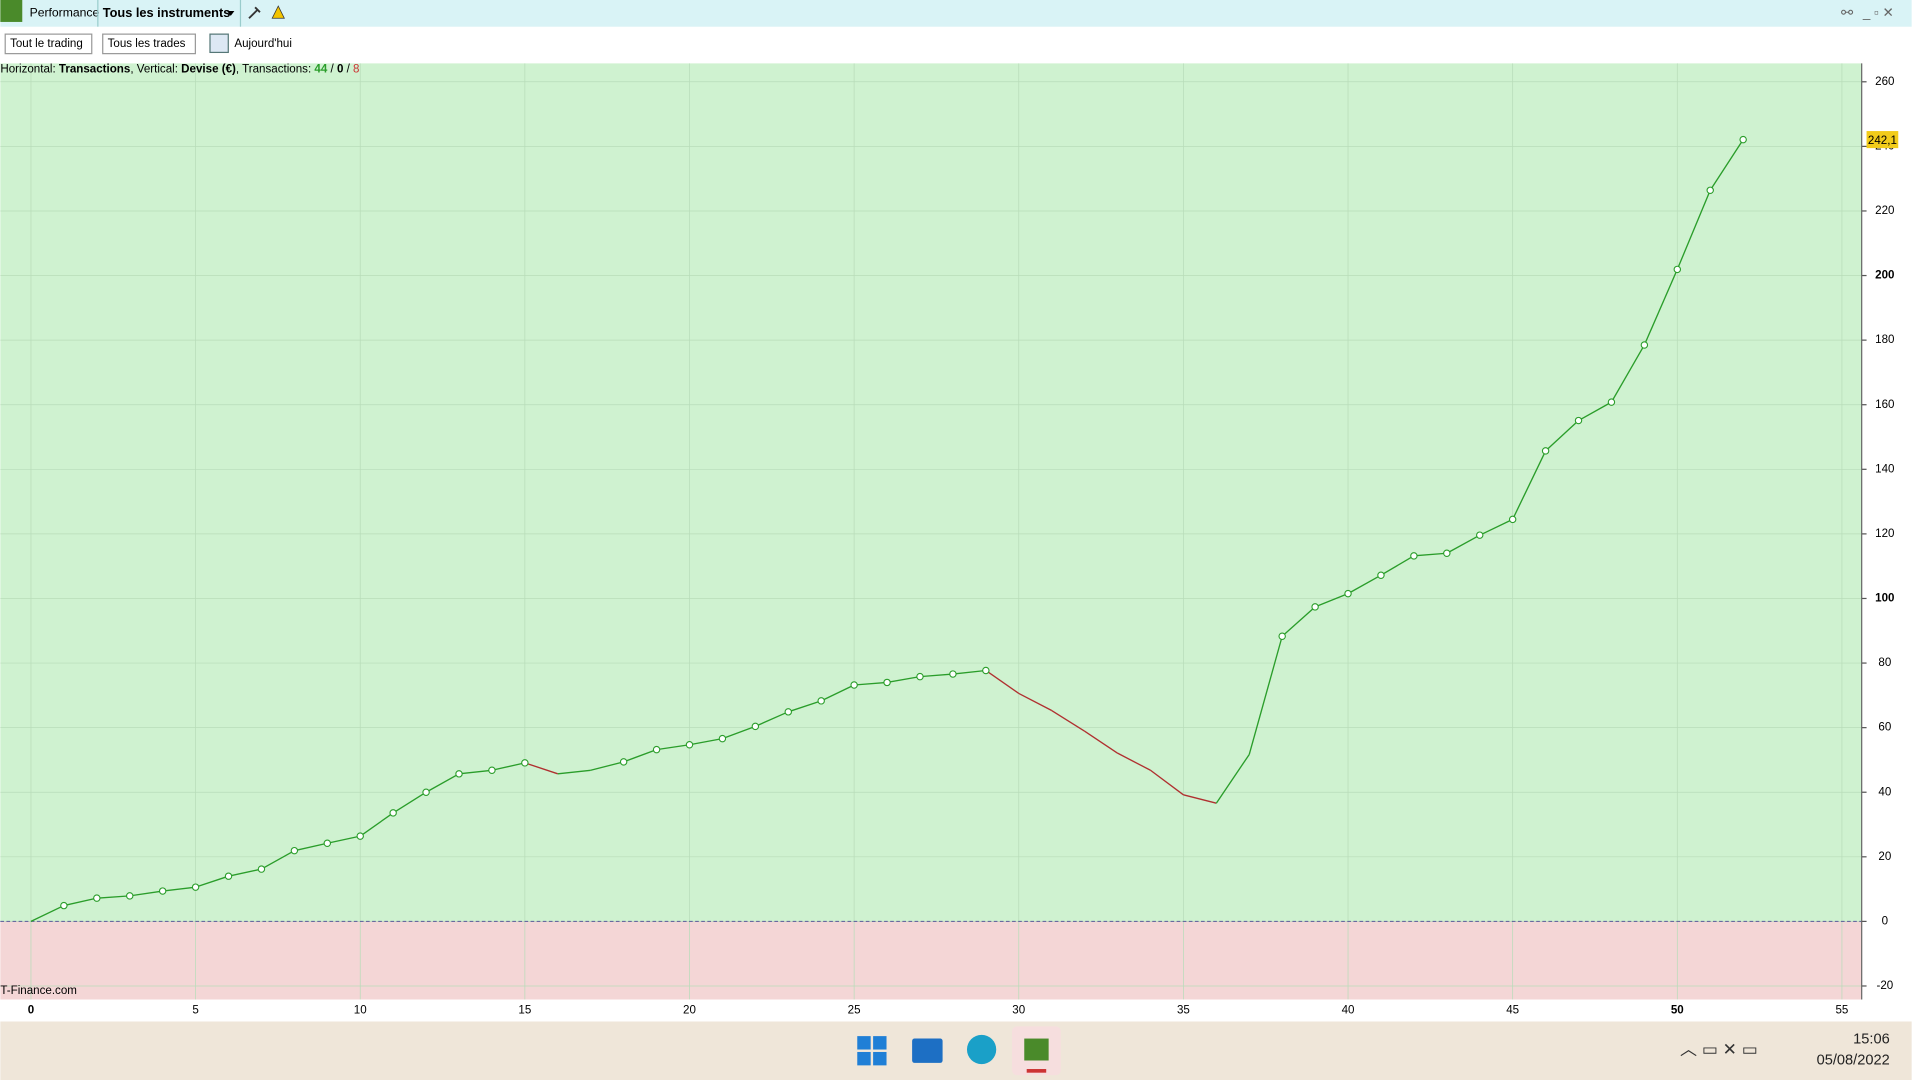 Image resolution: width=1912 pixels, height=1080 pixels. Describe the element at coordinates (340, 70) in the screenshot. I see `info-part: 0` at that location.